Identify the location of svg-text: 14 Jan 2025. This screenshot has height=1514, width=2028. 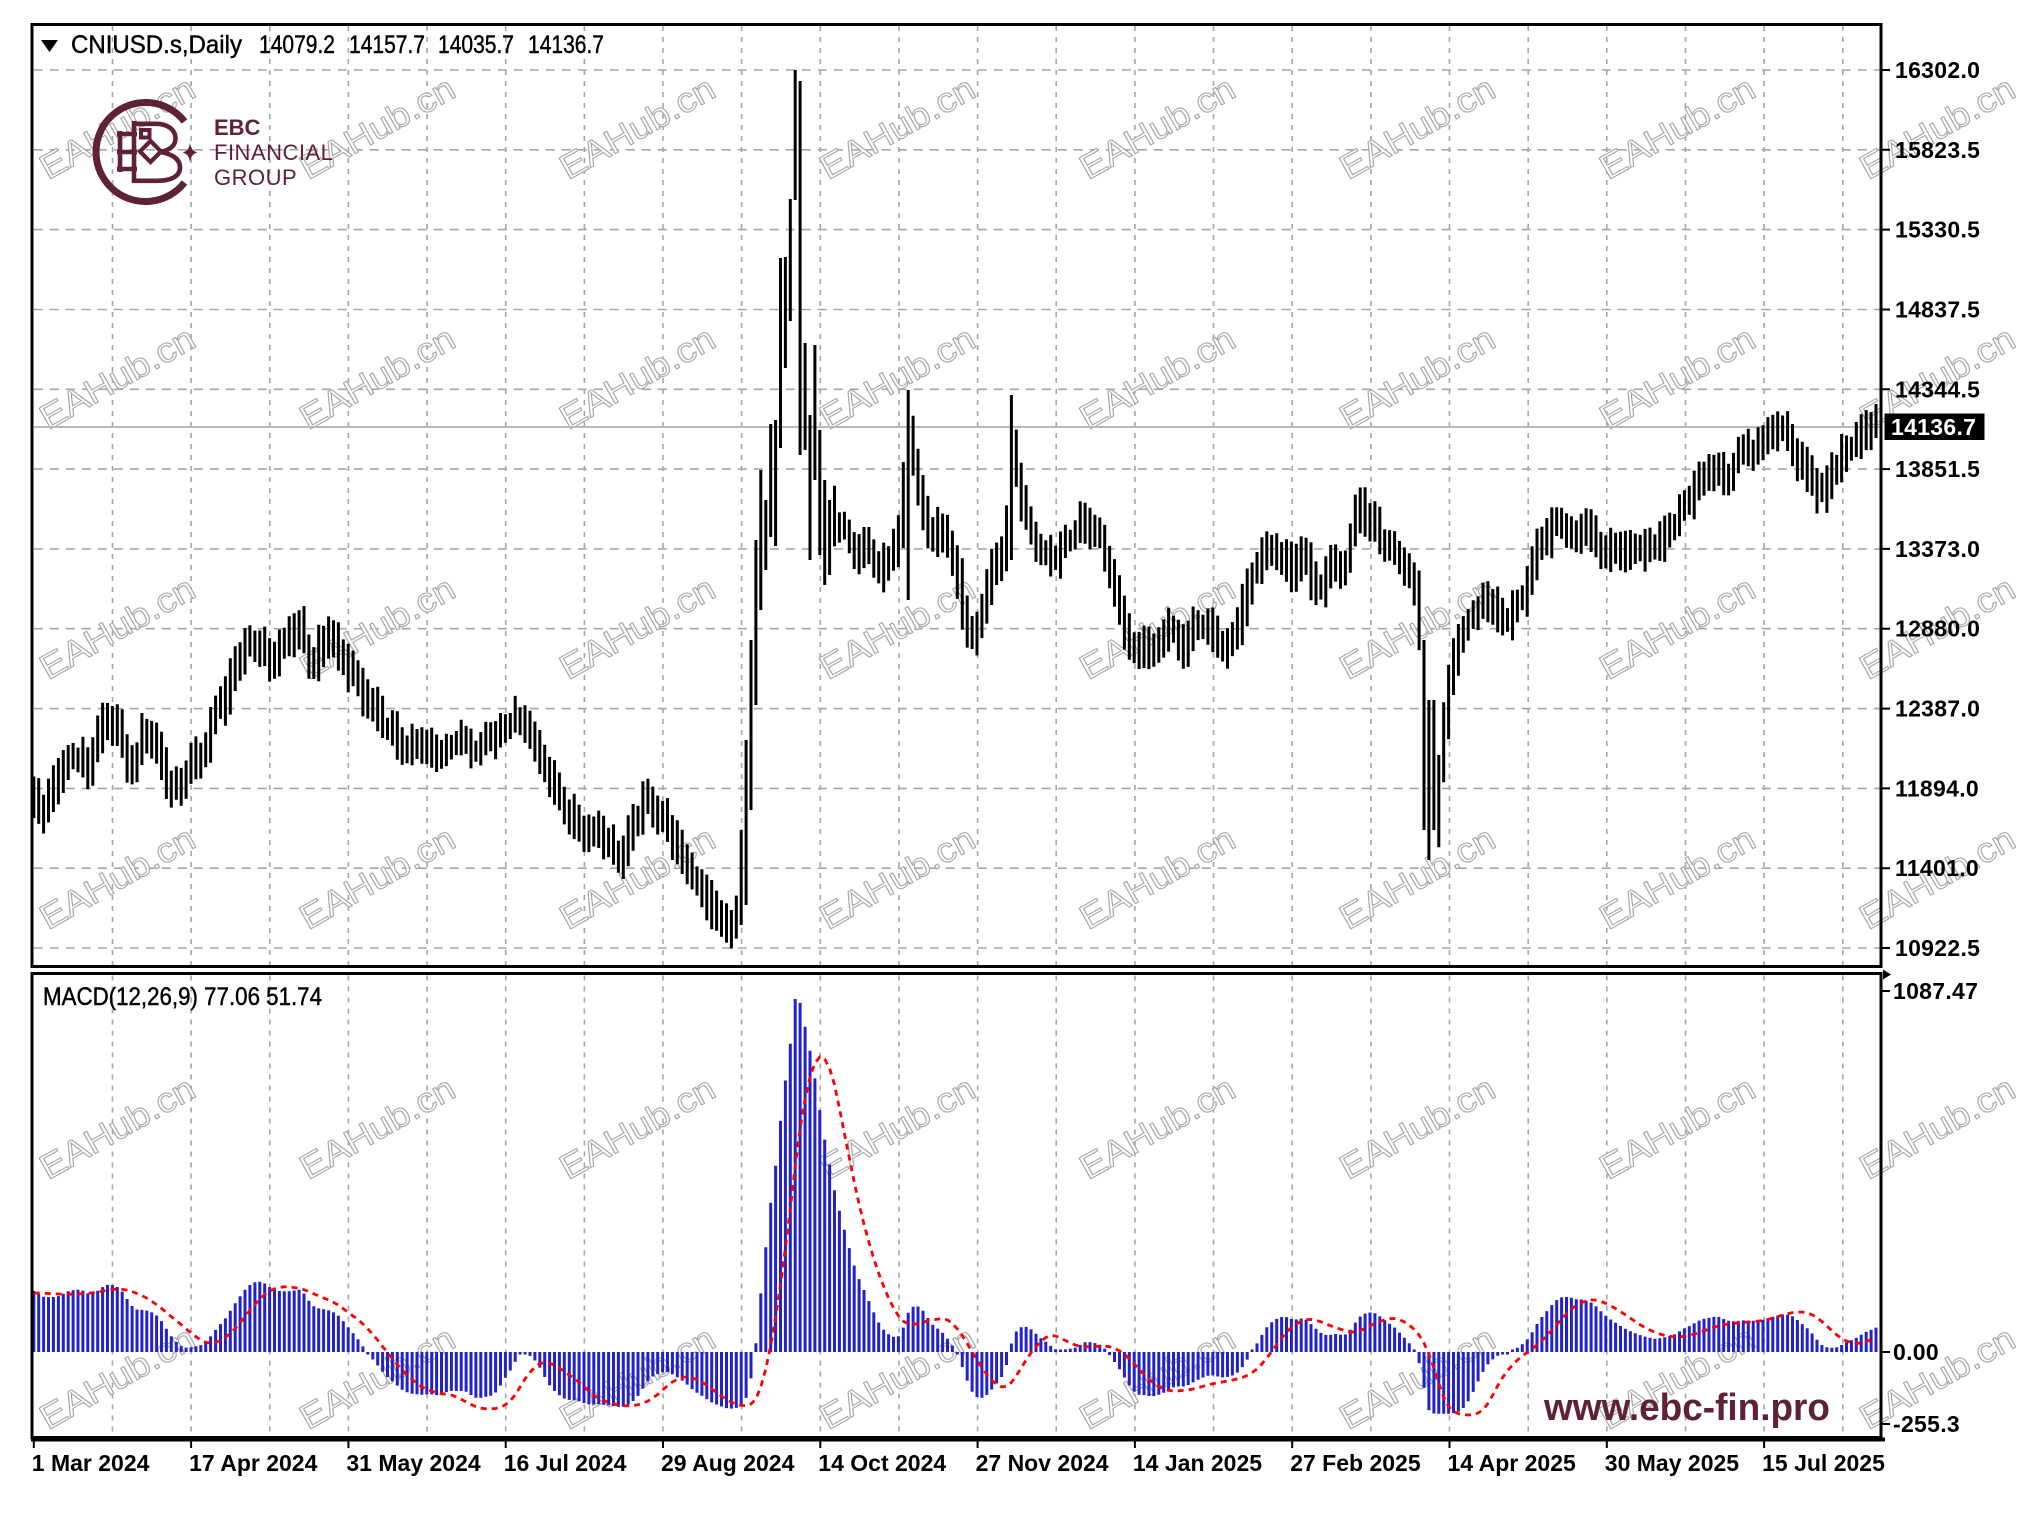
(1197, 1463).